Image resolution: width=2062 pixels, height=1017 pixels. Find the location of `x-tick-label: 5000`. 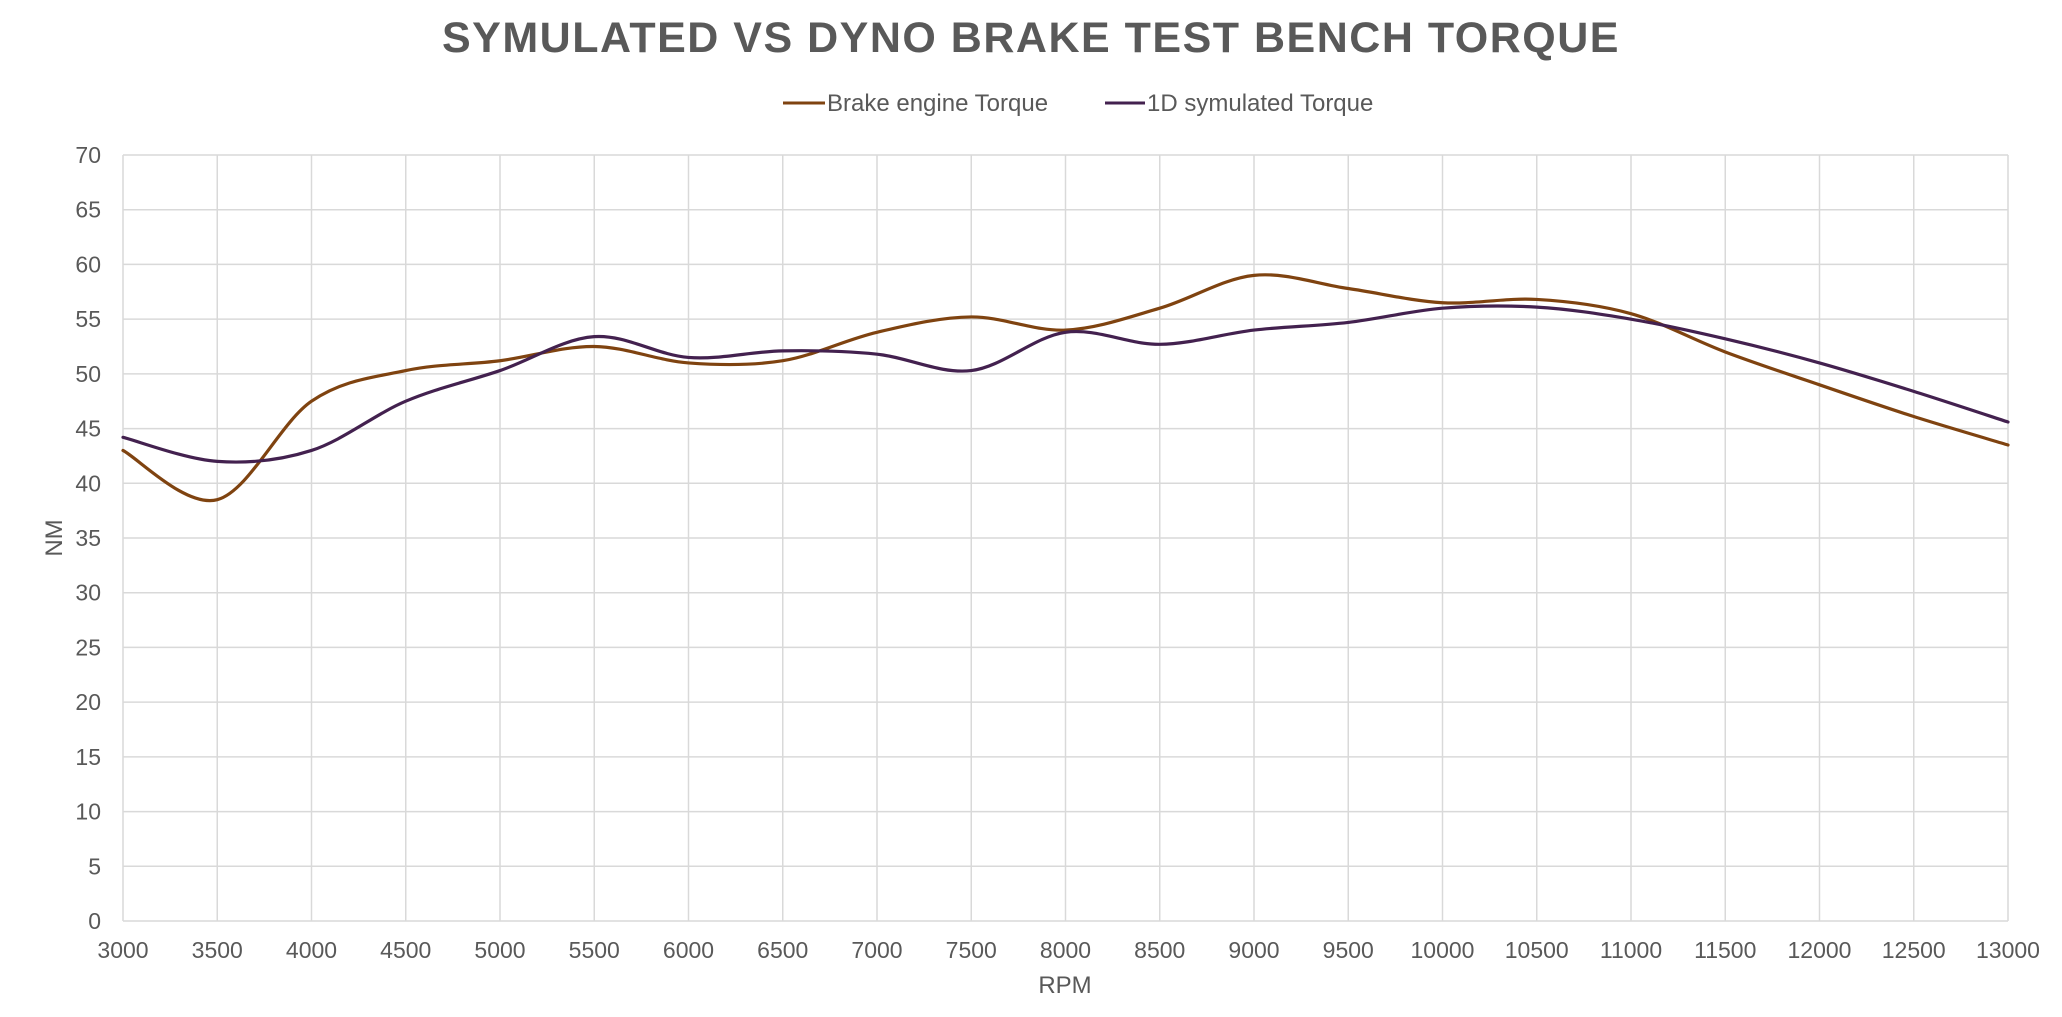

x-tick-label: 5000 is located at coordinates (499, 950).